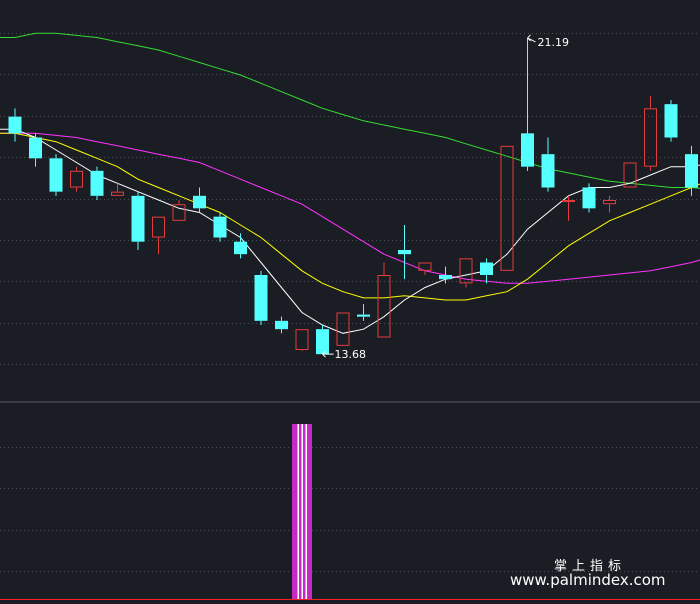 This screenshot has width=700, height=604. Describe the element at coordinates (531, 38) in the screenshot. I see `high-arrow-icon` at that location.